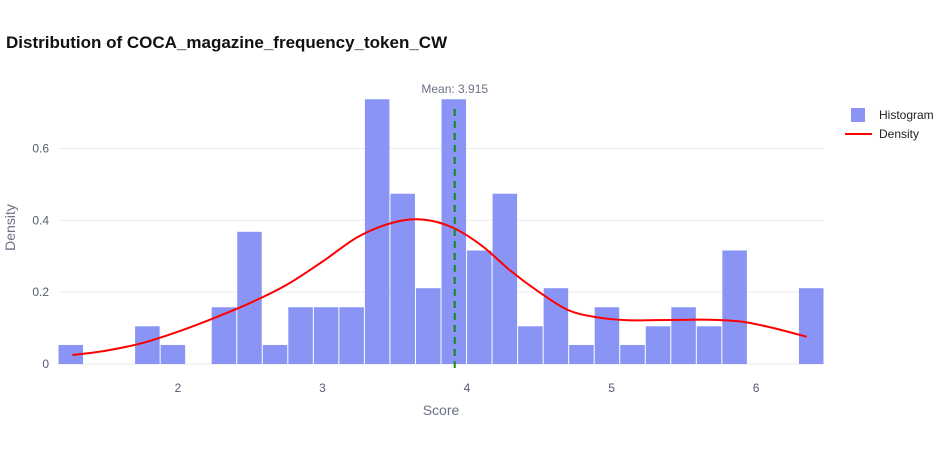 Image resolution: width=936 pixels, height=450 pixels. Describe the element at coordinates (906, 115) in the screenshot. I see `legend-histogram-label: Histogram` at that location.